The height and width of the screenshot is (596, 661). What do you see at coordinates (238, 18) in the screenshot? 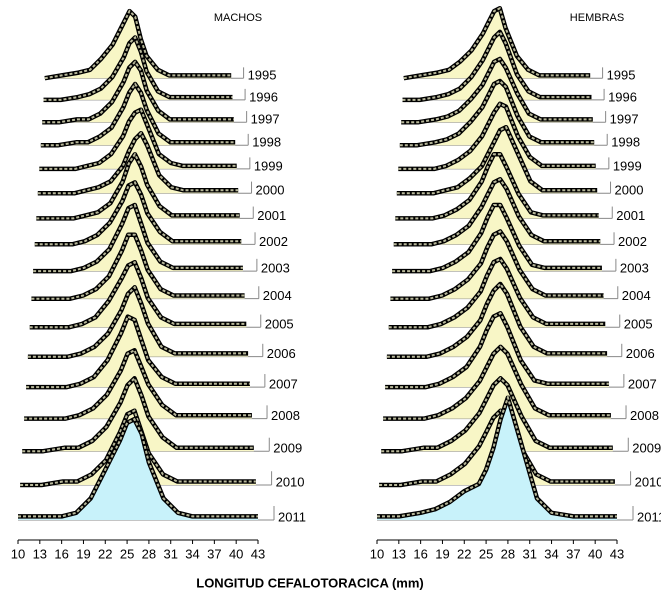
I see `panel-title: MACHOS` at bounding box center [238, 18].